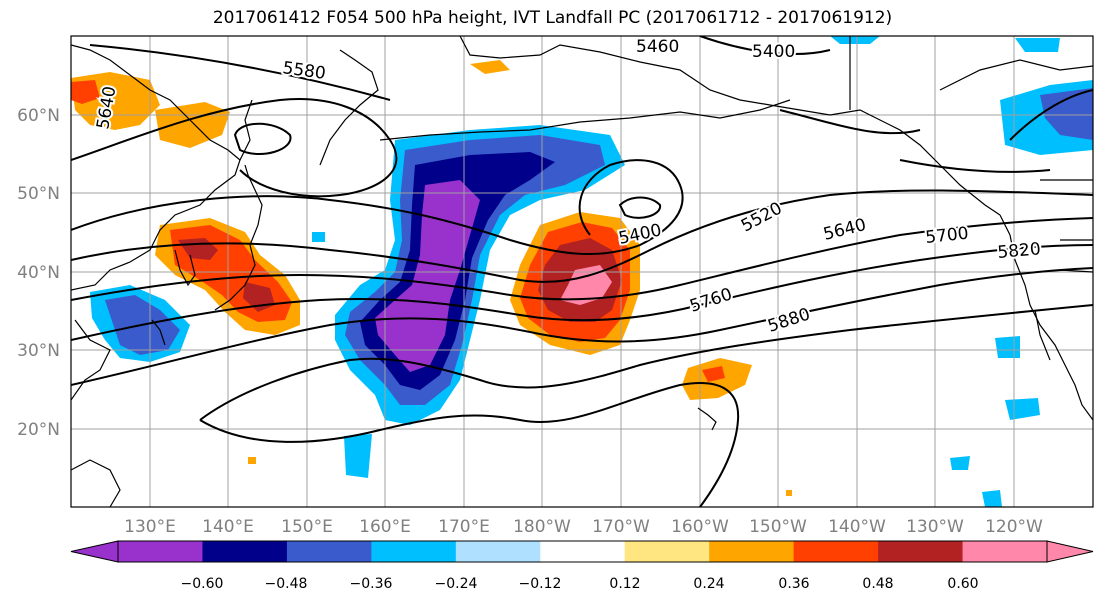  Describe the element at coordinates (307, 527) in the screenshot. I see `lon-label: 150°E` at that location.